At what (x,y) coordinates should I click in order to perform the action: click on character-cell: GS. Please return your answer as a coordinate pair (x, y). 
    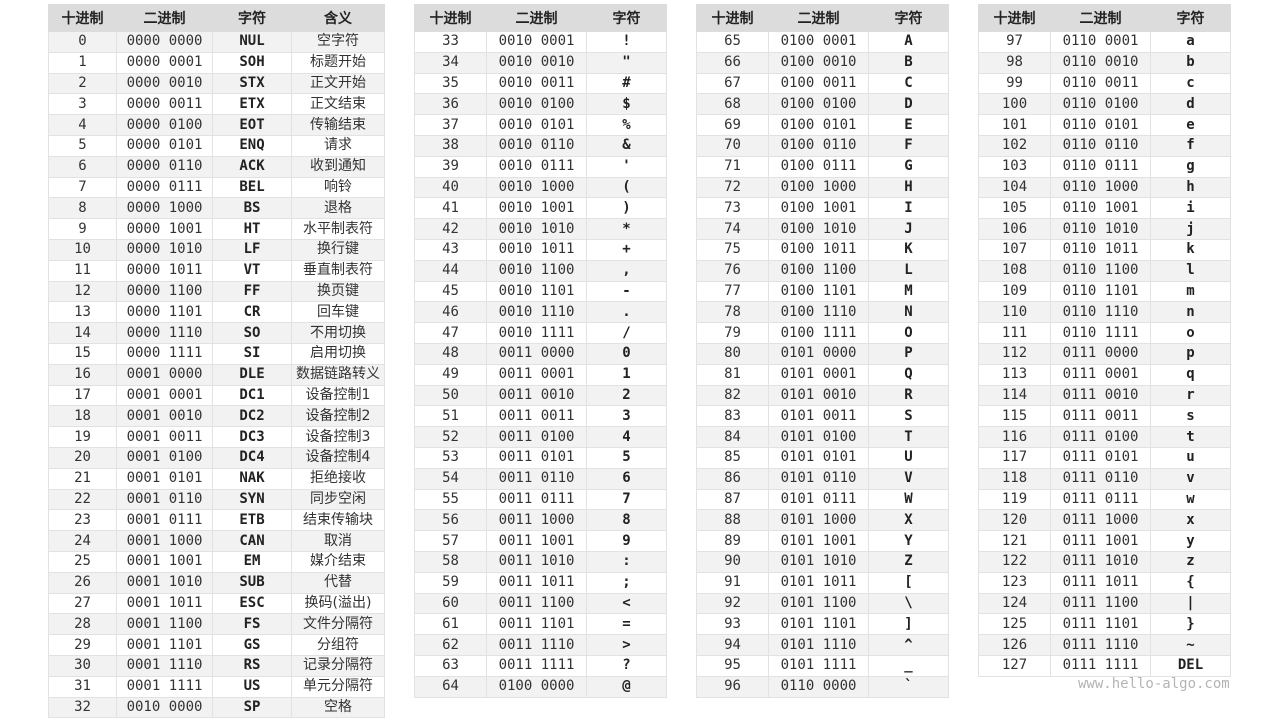
    Looking at the image, I should click on (252, 645).